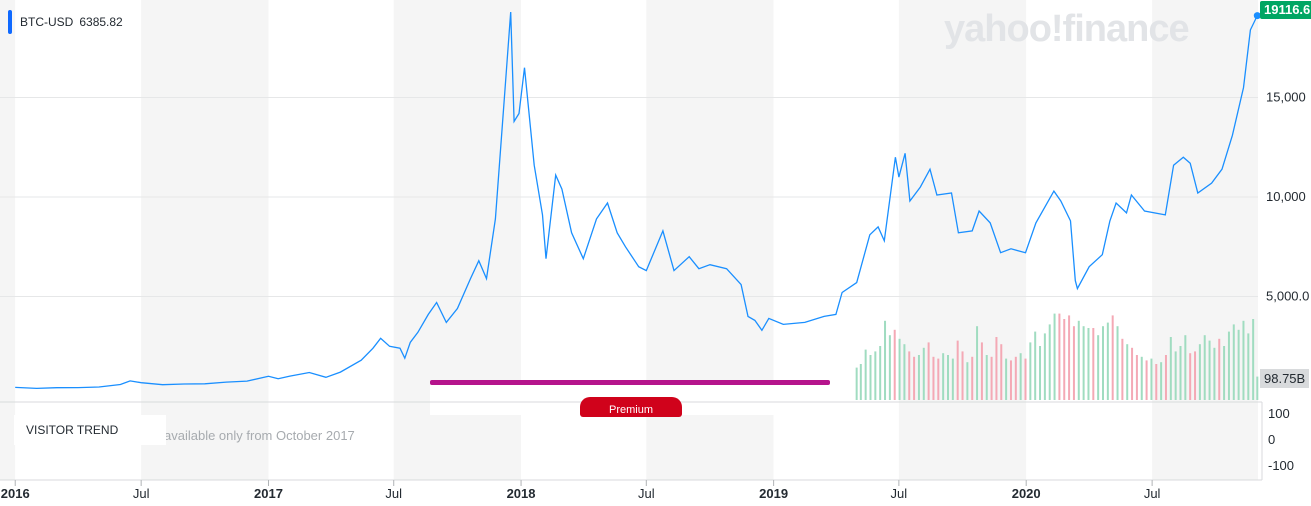 The width and height of the screenshot is (1311, 506). What do you see at coordinates (1281, 439) in the screenshot?
I see `lower-axis-ticks: 100 0 -100` at bounding box center [1281, 439].